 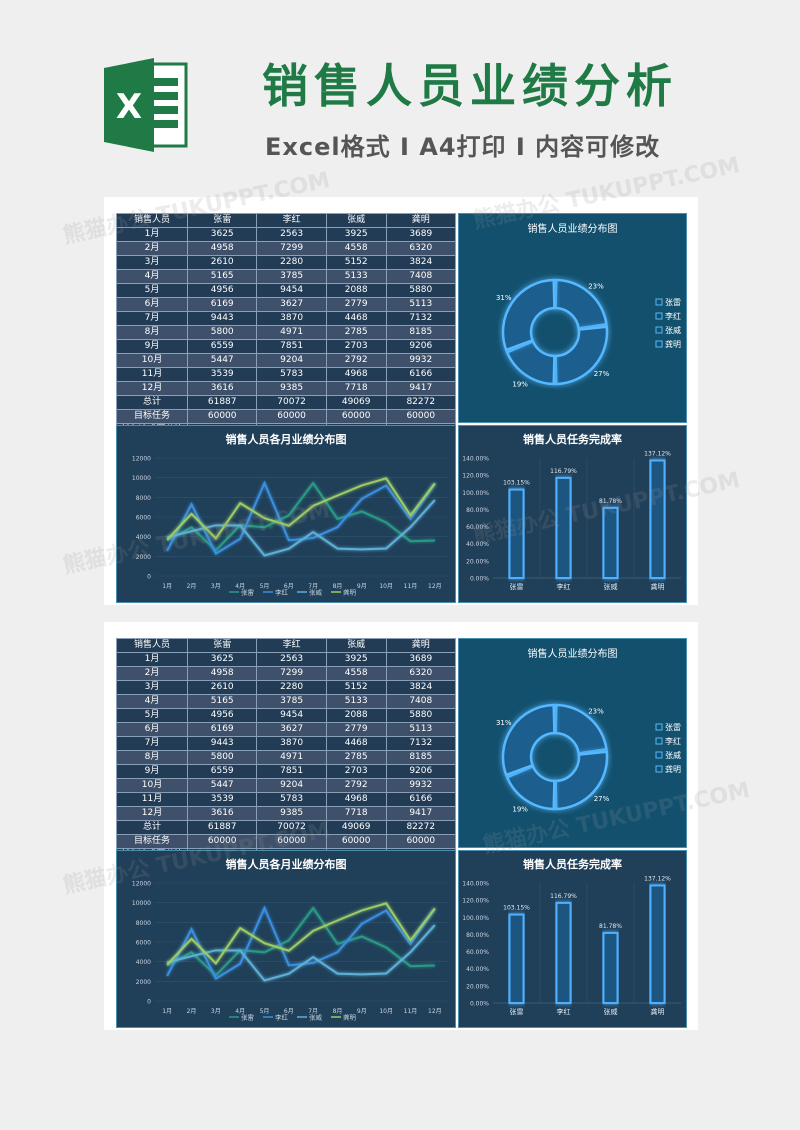 What do you see at coordinates (152, 248) in the screenshot?
I see `table-cell: 2月` at bounding box center [152, 248].